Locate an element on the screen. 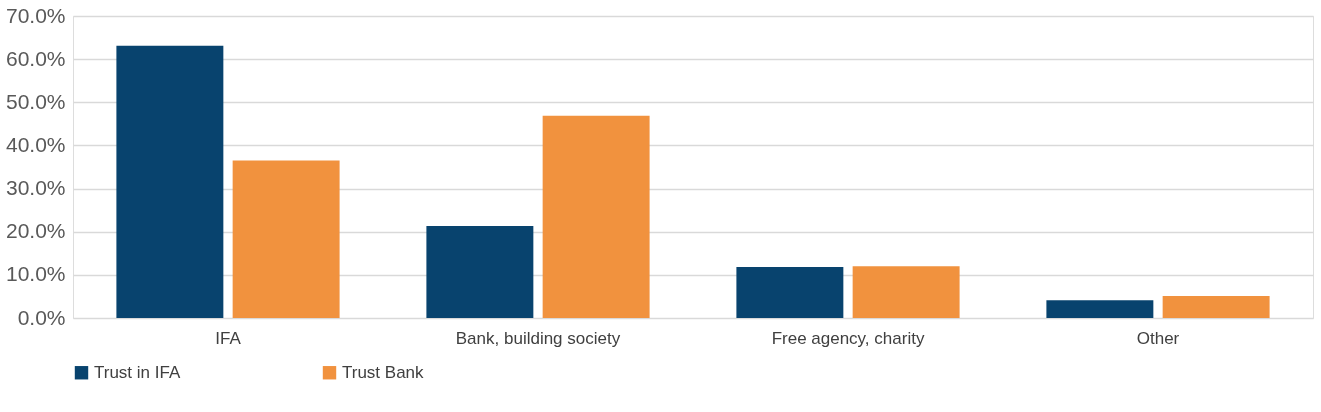  y-tick-label: 0.0% is located at coordinates (41, 317).